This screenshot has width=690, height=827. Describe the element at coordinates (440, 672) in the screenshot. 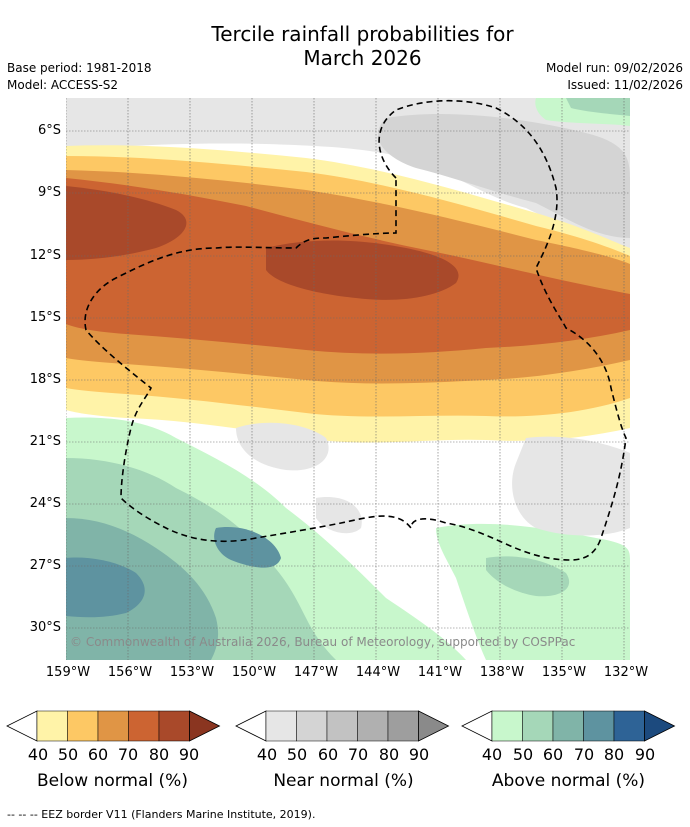

I see `lon-label-141w: 141°W` at that location.